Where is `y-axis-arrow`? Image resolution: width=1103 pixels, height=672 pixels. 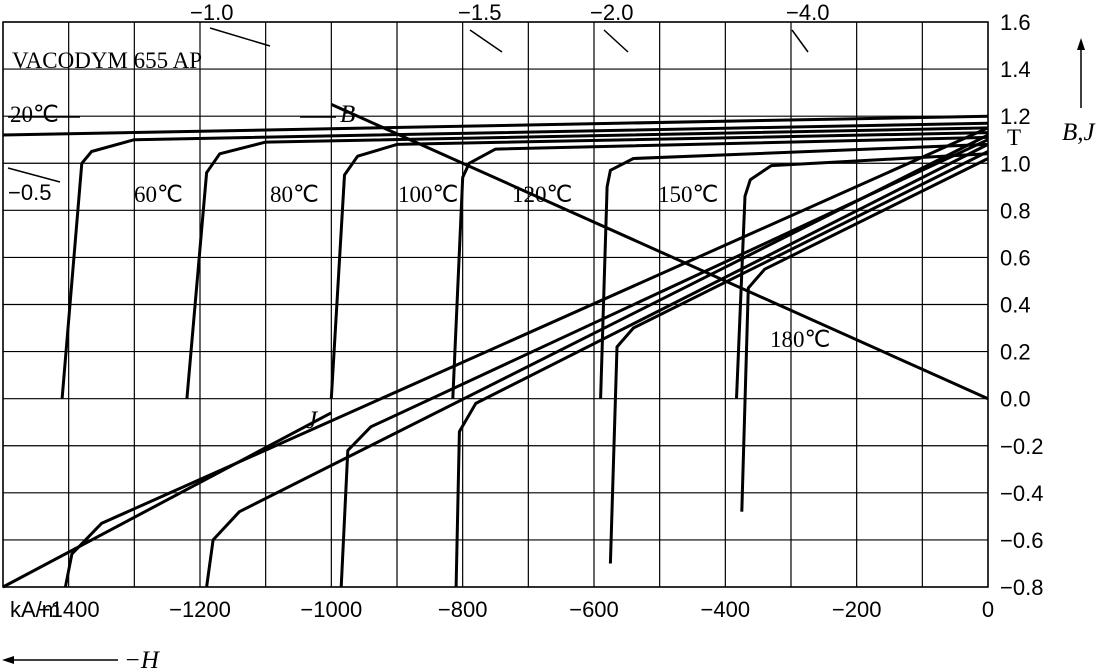
y-axis-arrow is located at coordinates (1081, 73).